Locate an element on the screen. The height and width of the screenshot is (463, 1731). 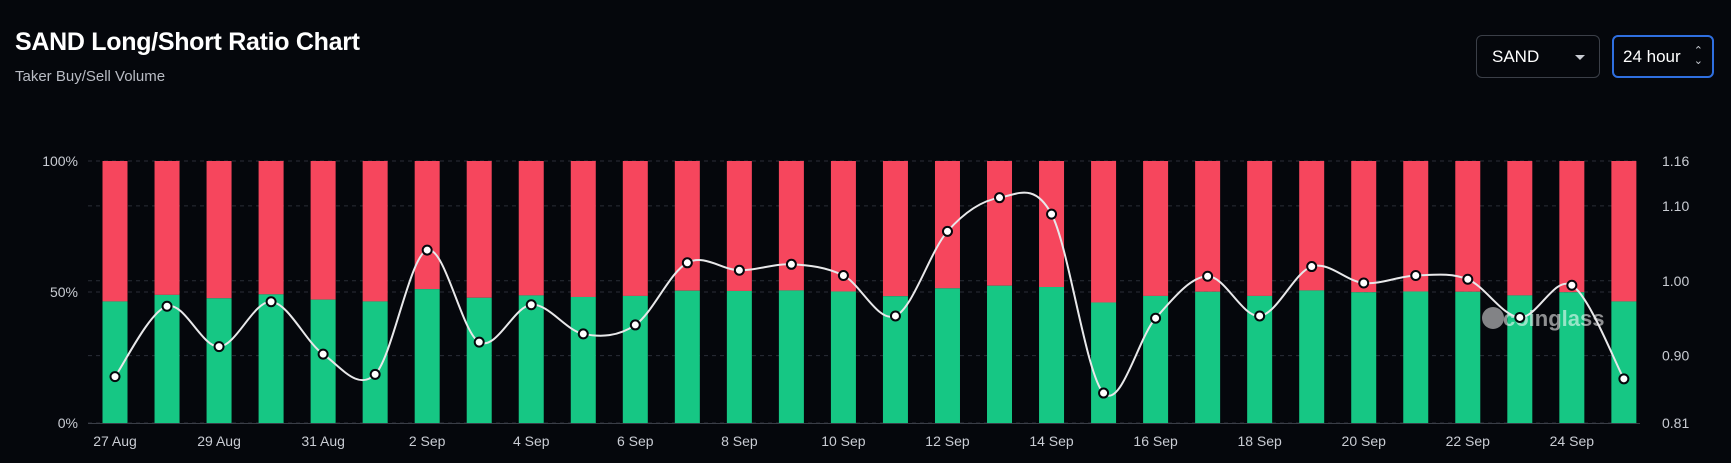
period-select-value: 24 hour is located at coordinates (1652, 56).